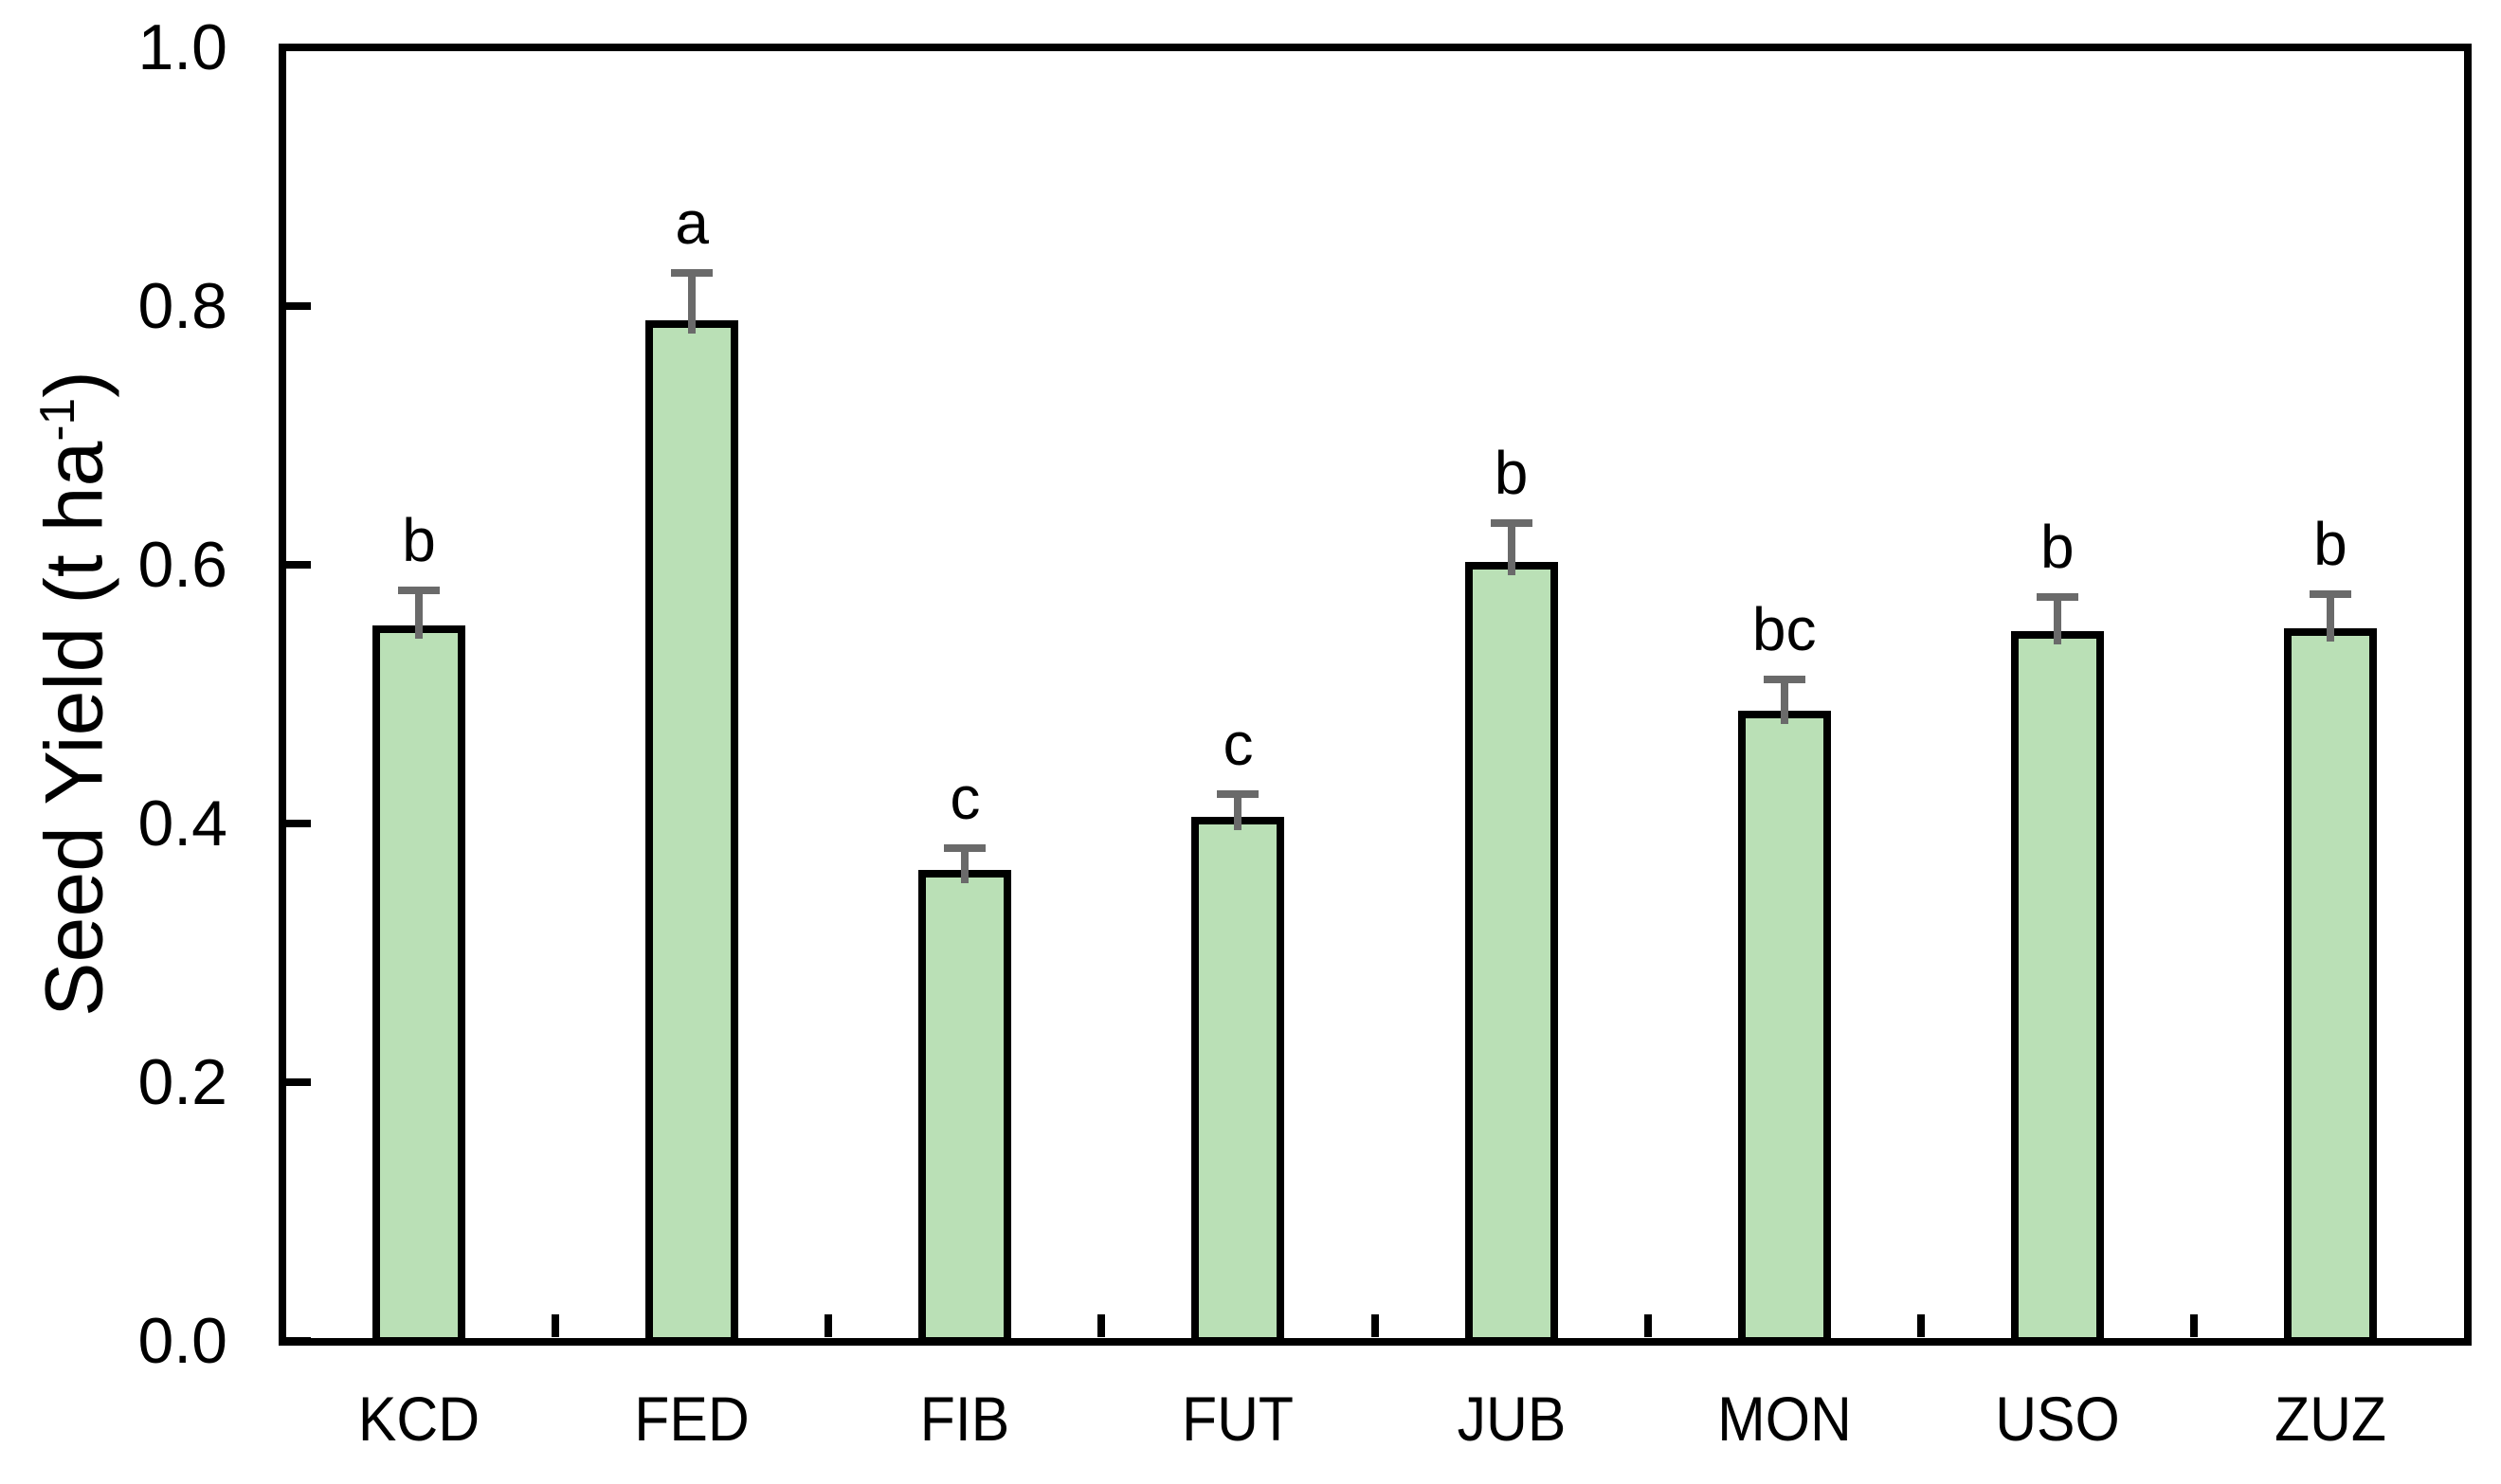 This screenshot has width=2501, height=1484. What do you see at coordinates (1784, 1419) in the screenshot?
I see `x-category-label: MON` at bounding box center [1784, 1419].